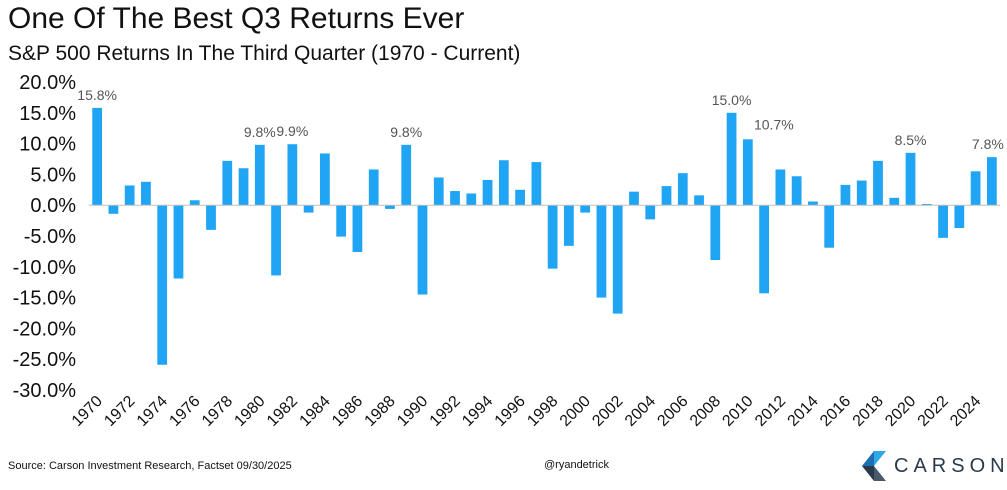 The height and width of the screenshot is (490, 1007). I want to click on bar-2019, so click(894, 201).